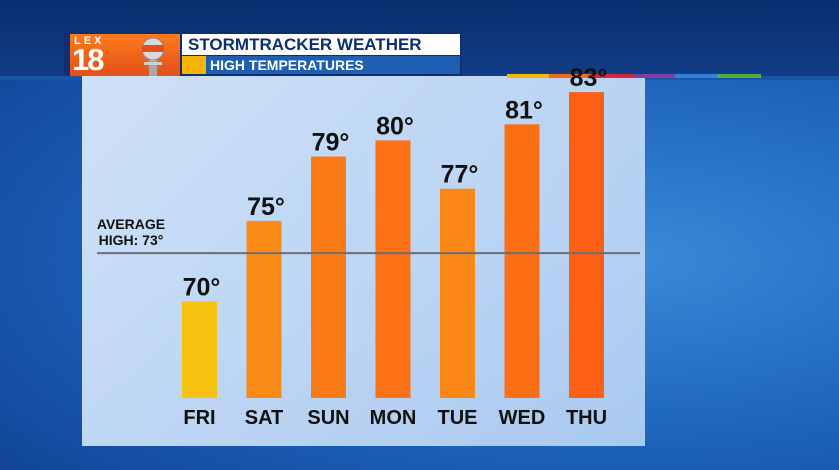  Describe the element at coordinates (264, 418) in the screenshot. I see `tick-label-sat: SAT` at that location.